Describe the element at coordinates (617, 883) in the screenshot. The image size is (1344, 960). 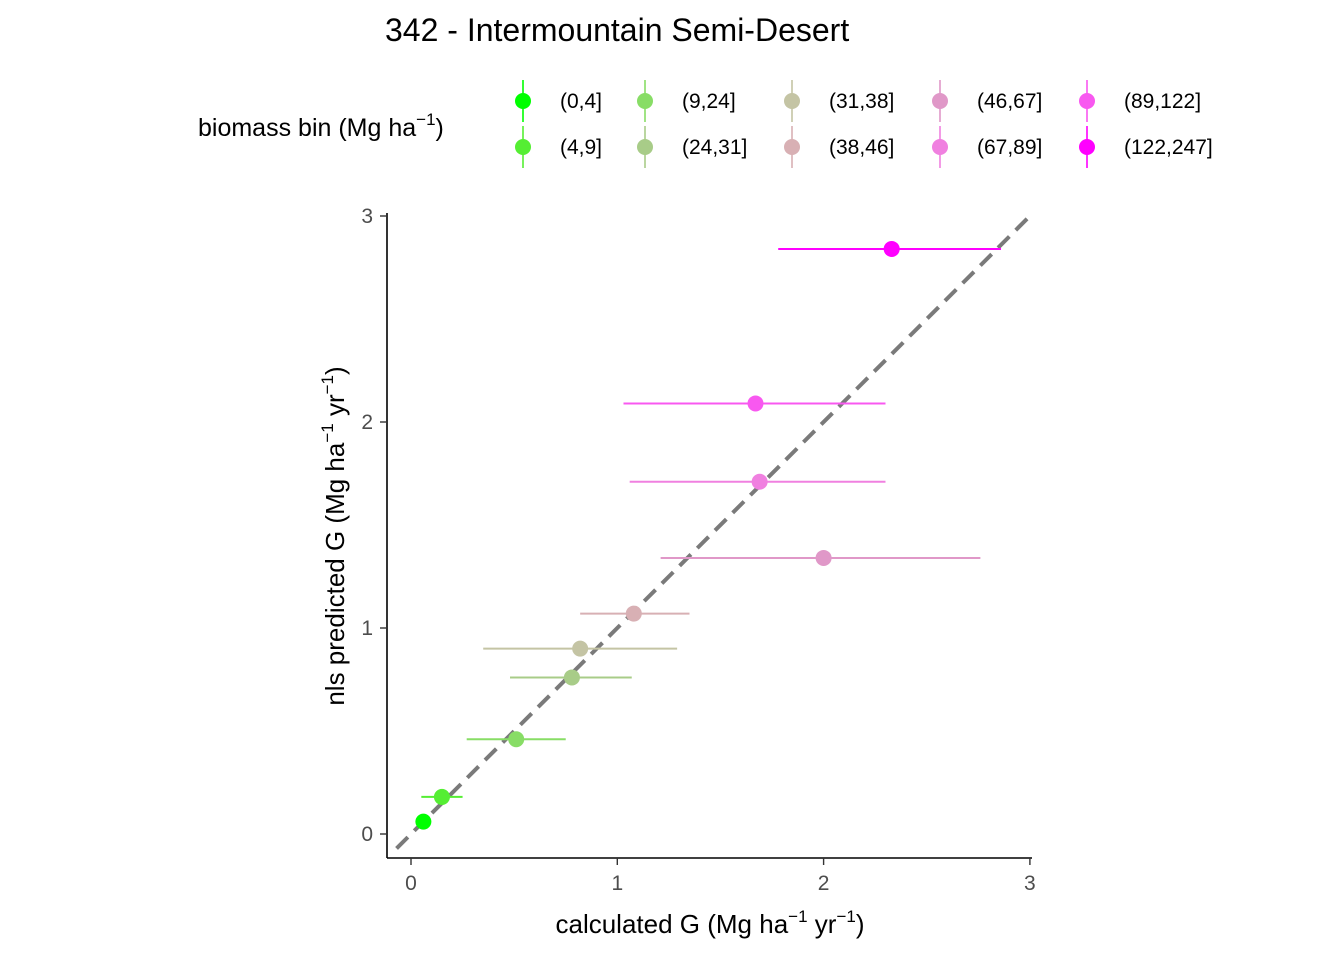
I see `x-tick-label: 1` at that location.